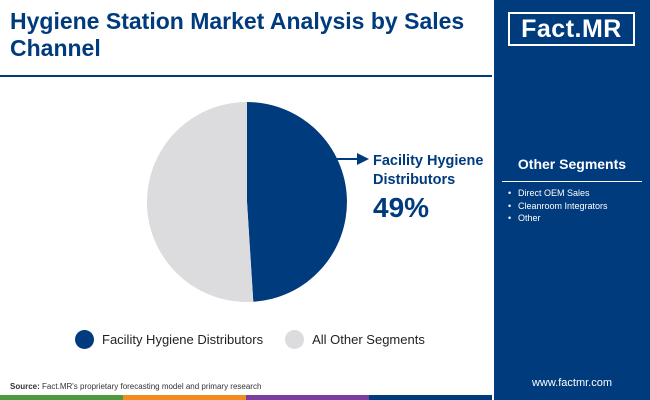 The image size is (650, 400). I want to click on legend-swatch-other, so click(295, 339).